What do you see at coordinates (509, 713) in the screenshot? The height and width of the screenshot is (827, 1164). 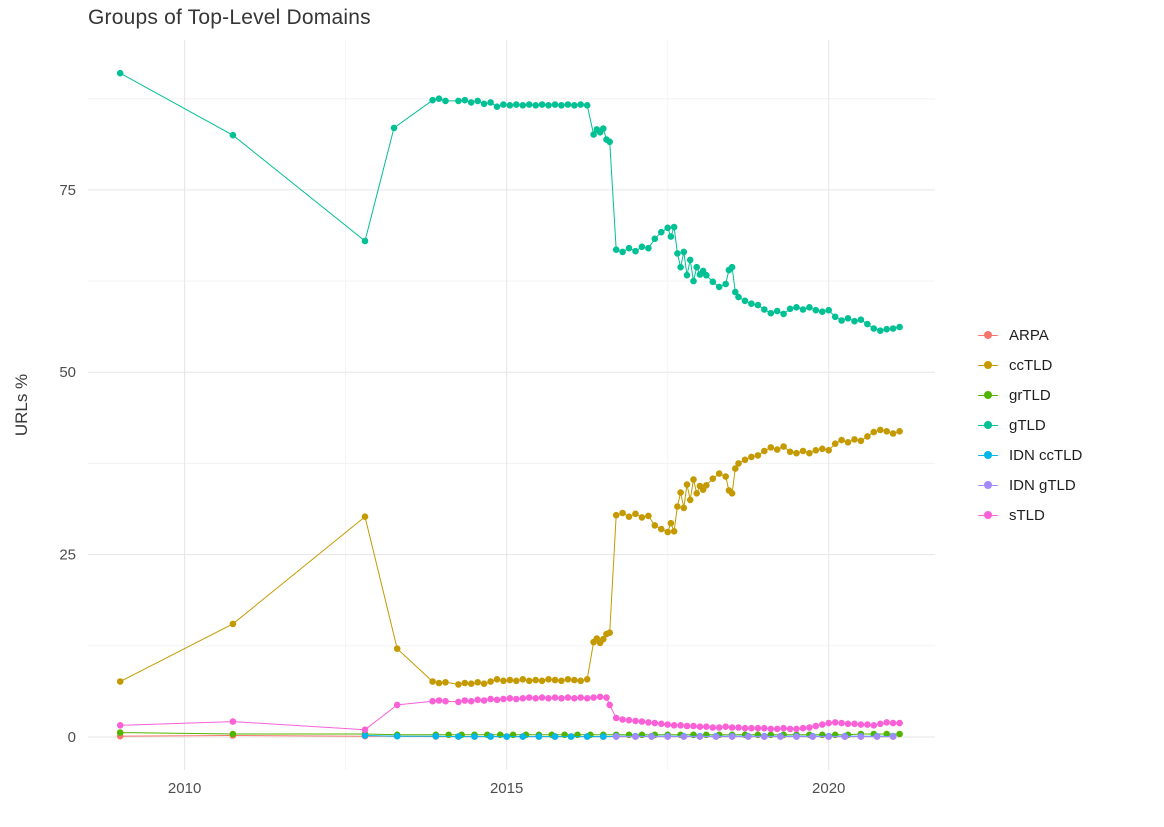 I see `series-stld` at bounding box center [509, 713].